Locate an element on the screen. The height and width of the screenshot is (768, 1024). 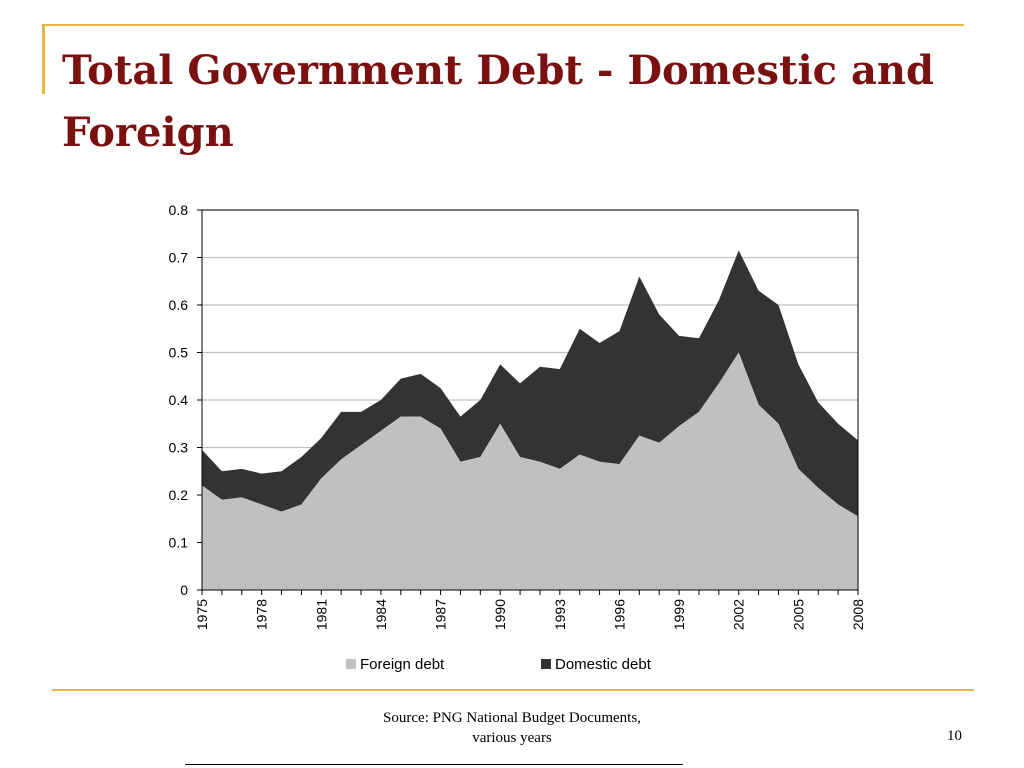
x-tick-label: 1996 is located at coordinates (619, 614).